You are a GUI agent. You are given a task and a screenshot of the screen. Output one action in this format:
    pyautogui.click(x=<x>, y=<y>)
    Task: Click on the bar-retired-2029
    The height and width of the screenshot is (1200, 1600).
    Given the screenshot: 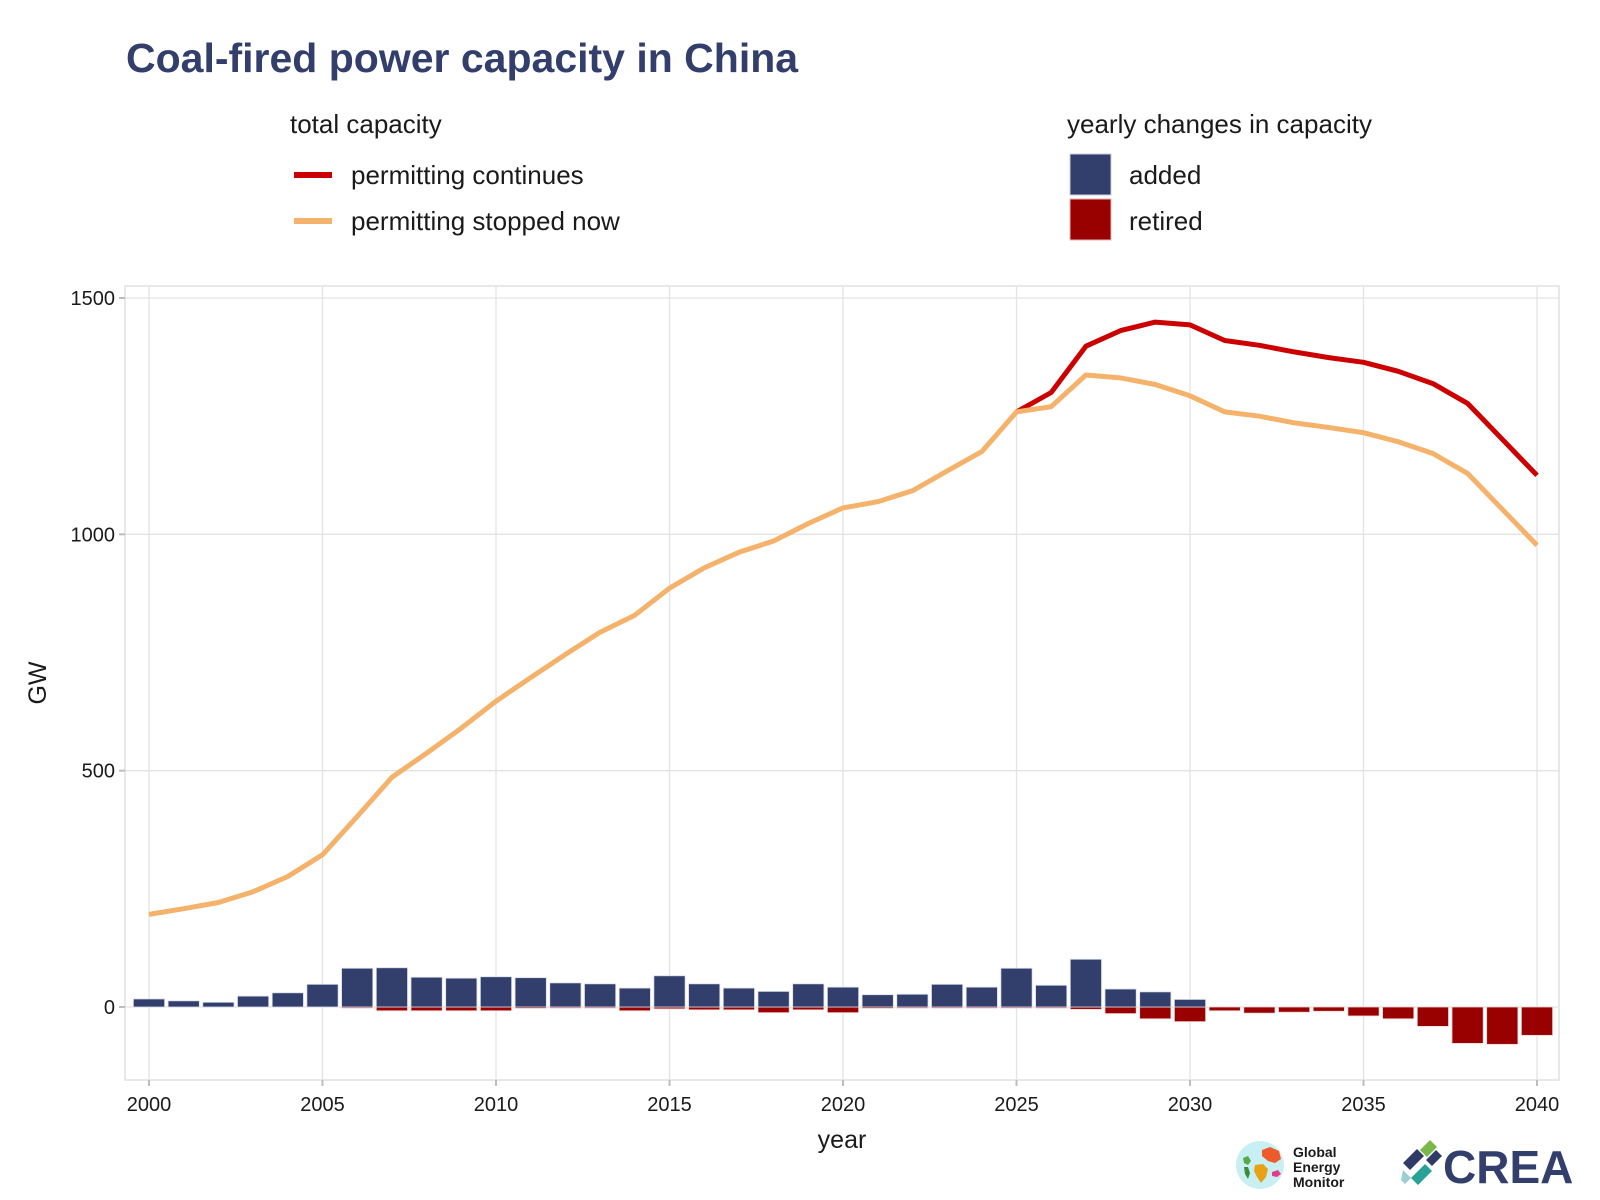 What is the action you would take?
    pyautogui.click(x=1155, y=1013)
    